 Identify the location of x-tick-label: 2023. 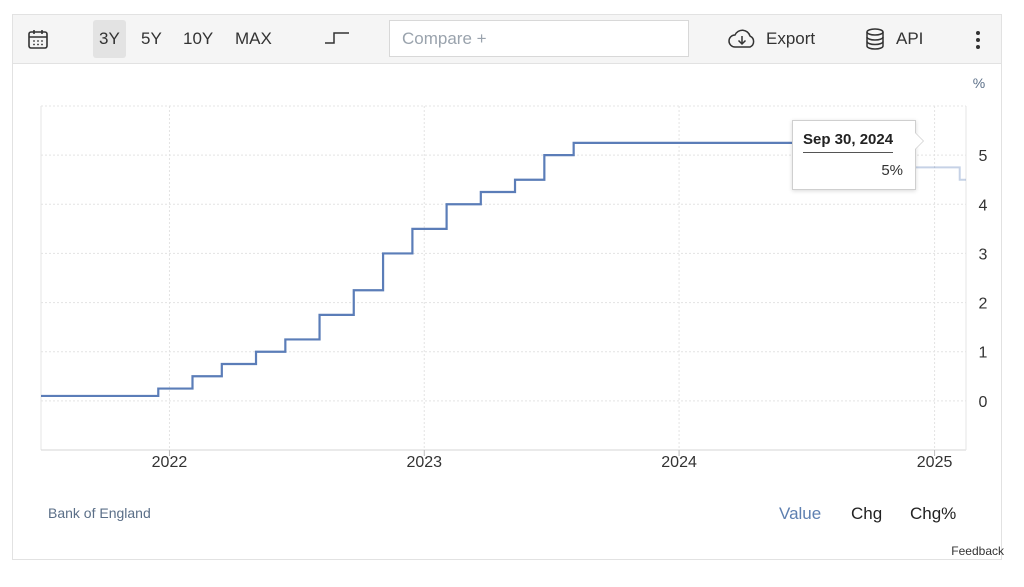
(424, 462).